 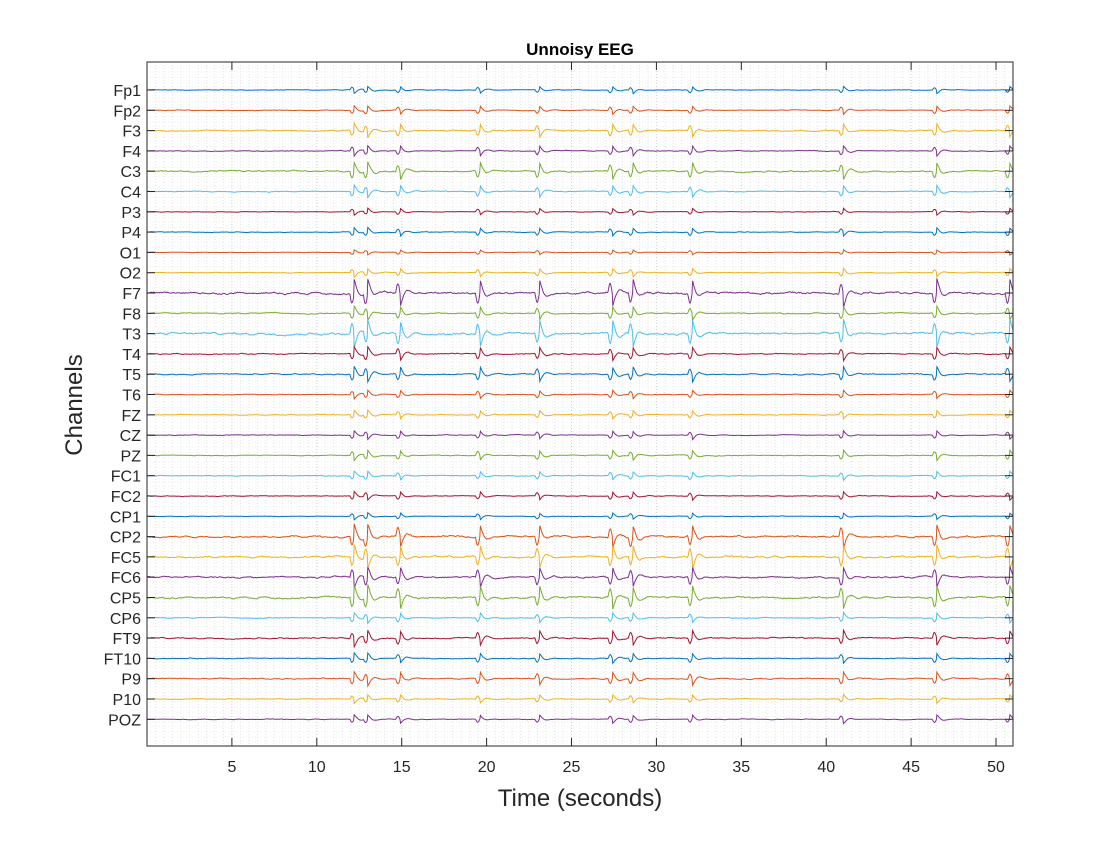 What do you see at coordinates (580, 496) in the screenshot?
I see `trace-fc2` at bounding box center [580, 496].